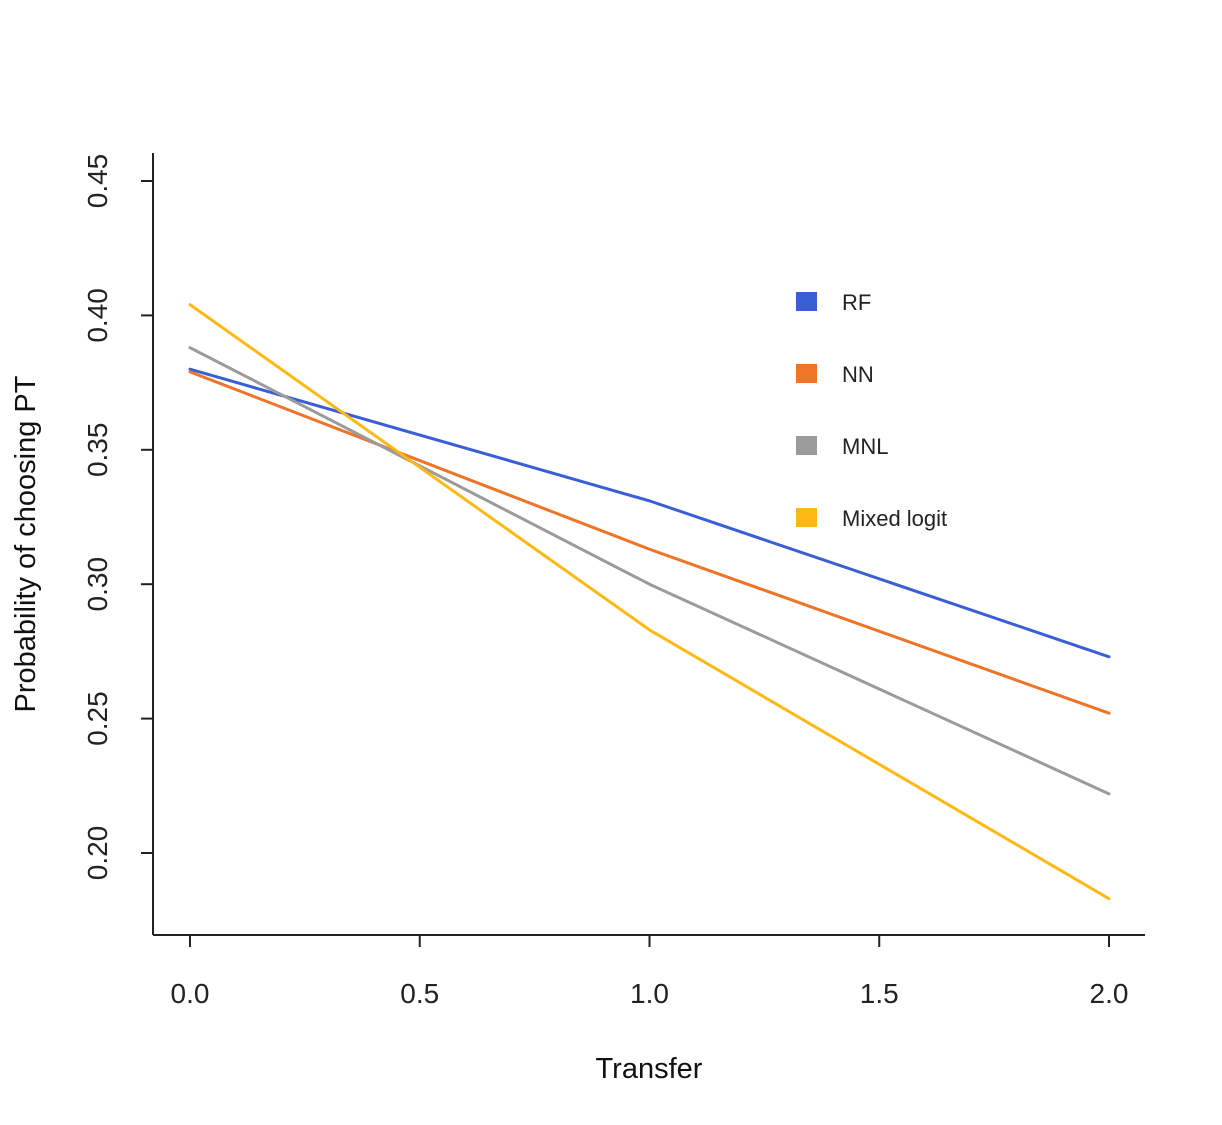 The height and width of the screenshot is (1125, 1222). I want to click on y-tick-label: 0.20, so click(97, 853).